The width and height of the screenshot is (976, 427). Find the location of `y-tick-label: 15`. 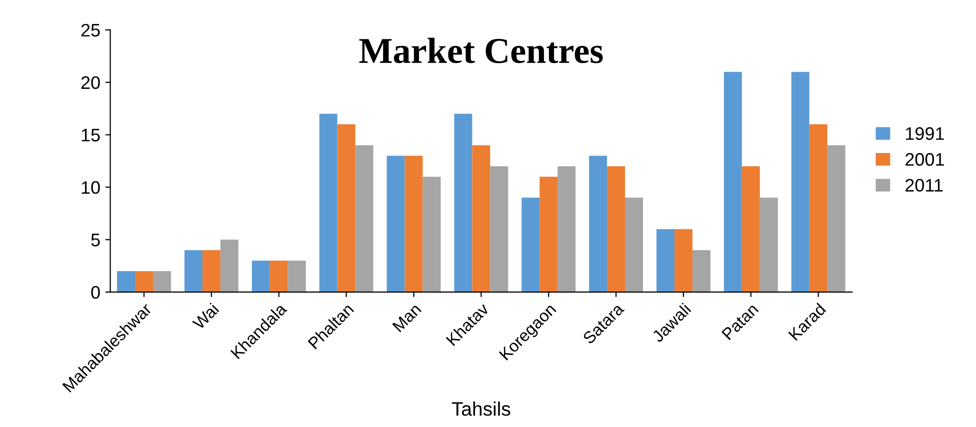

y-tick-label: 15 is located at coordinates (91, 135).